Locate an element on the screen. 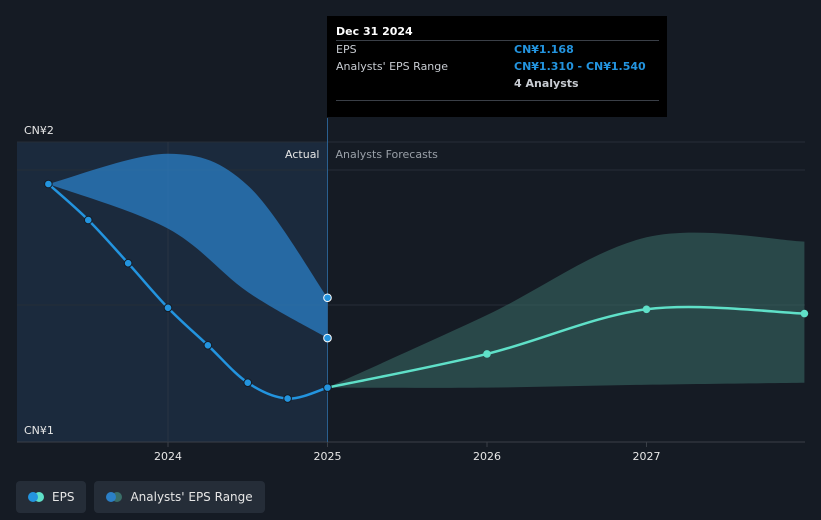  tooltip-analysts: 4 Analysts is located at coordinates (546, 83).